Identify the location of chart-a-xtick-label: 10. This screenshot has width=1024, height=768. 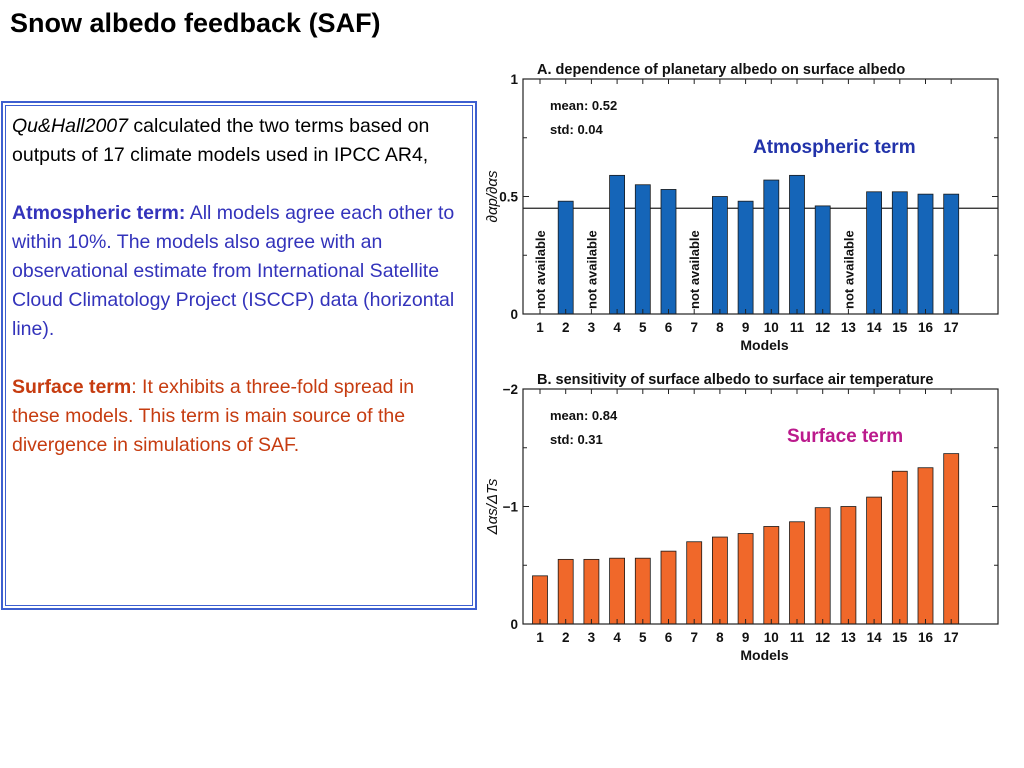
(771, 327).